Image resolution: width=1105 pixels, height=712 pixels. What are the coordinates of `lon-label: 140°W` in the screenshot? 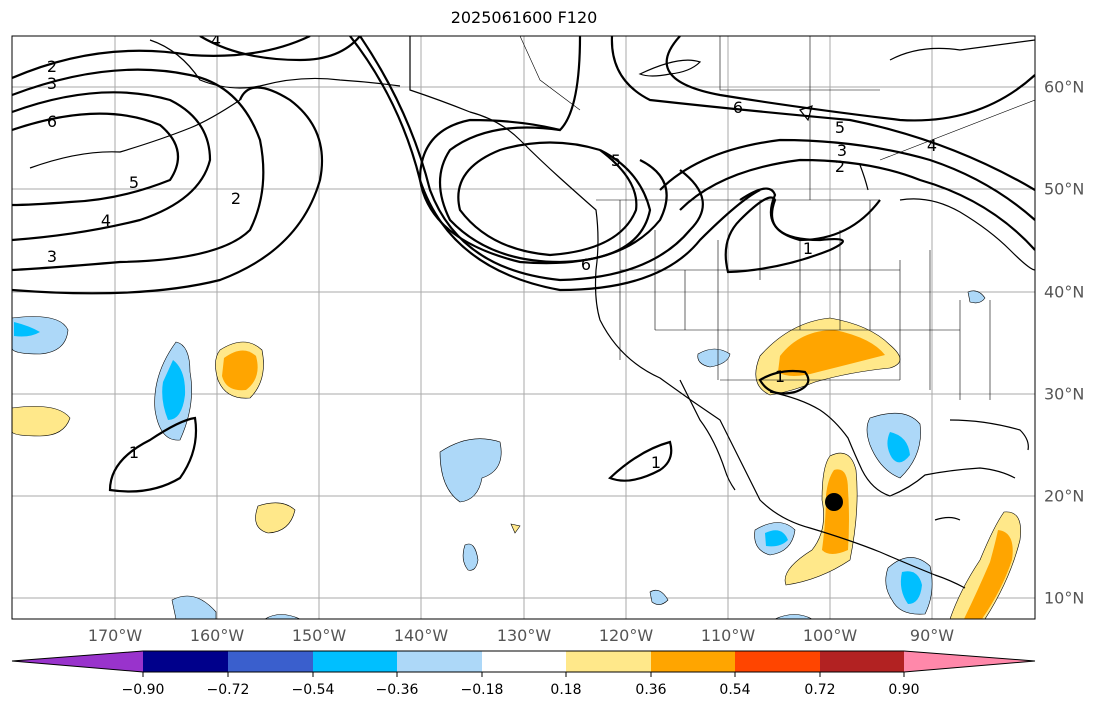 It's located at (421, 635).